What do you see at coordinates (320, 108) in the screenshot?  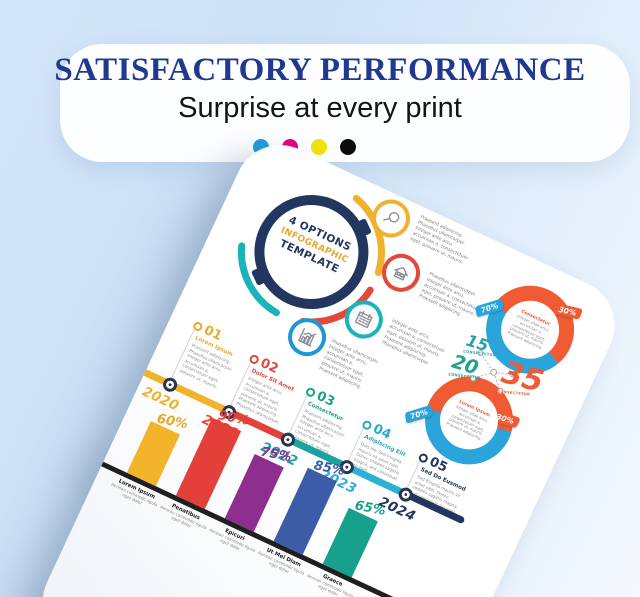 I see `page-subtitle: Surprise at every print` at bounding box center [320, 108].